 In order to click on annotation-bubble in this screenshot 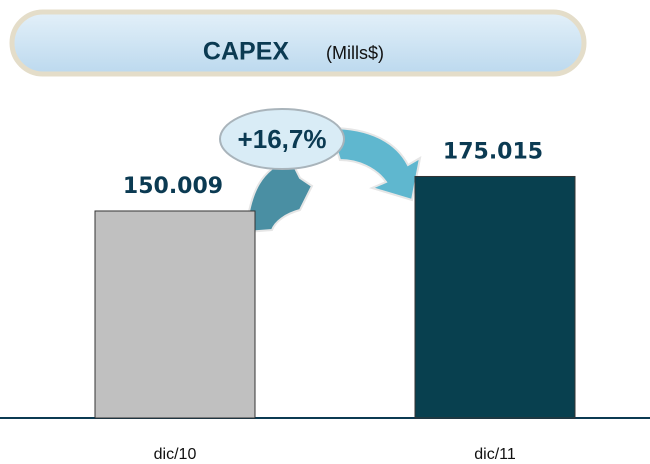, I will do `click(282, 139)`.